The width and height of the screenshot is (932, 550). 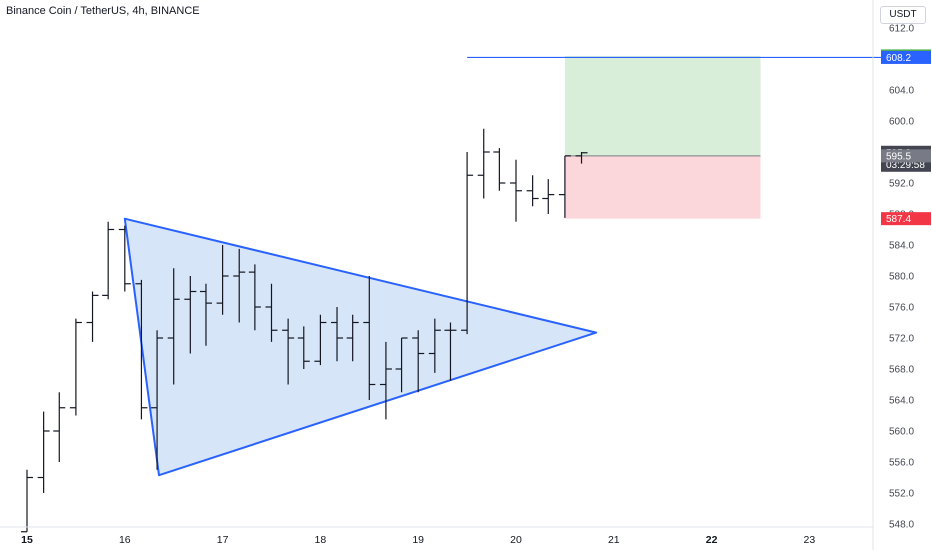 I want to click on chart-title: Binance Coin / TetherUS, 4h, BINANCE, so click(x=103, y=11).